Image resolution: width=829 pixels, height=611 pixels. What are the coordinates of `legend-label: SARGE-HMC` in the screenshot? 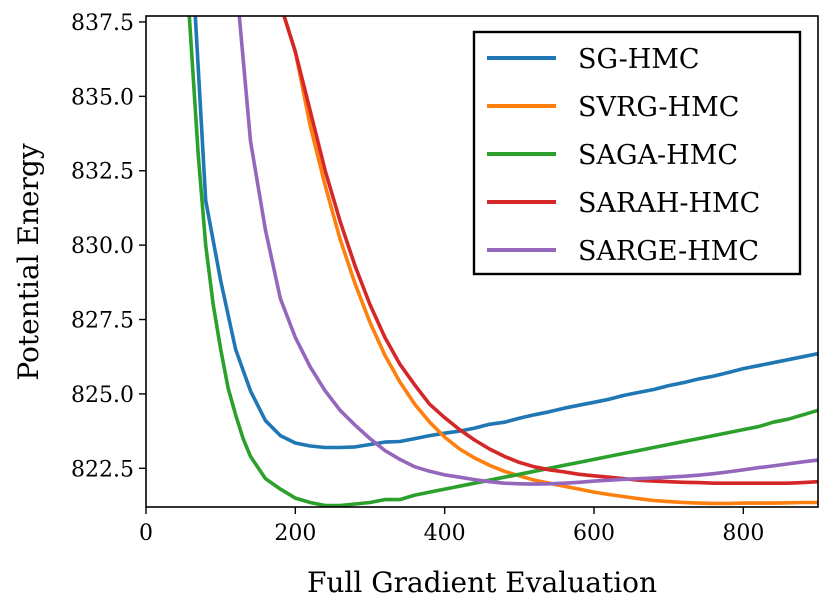 It's located at (668, 251).